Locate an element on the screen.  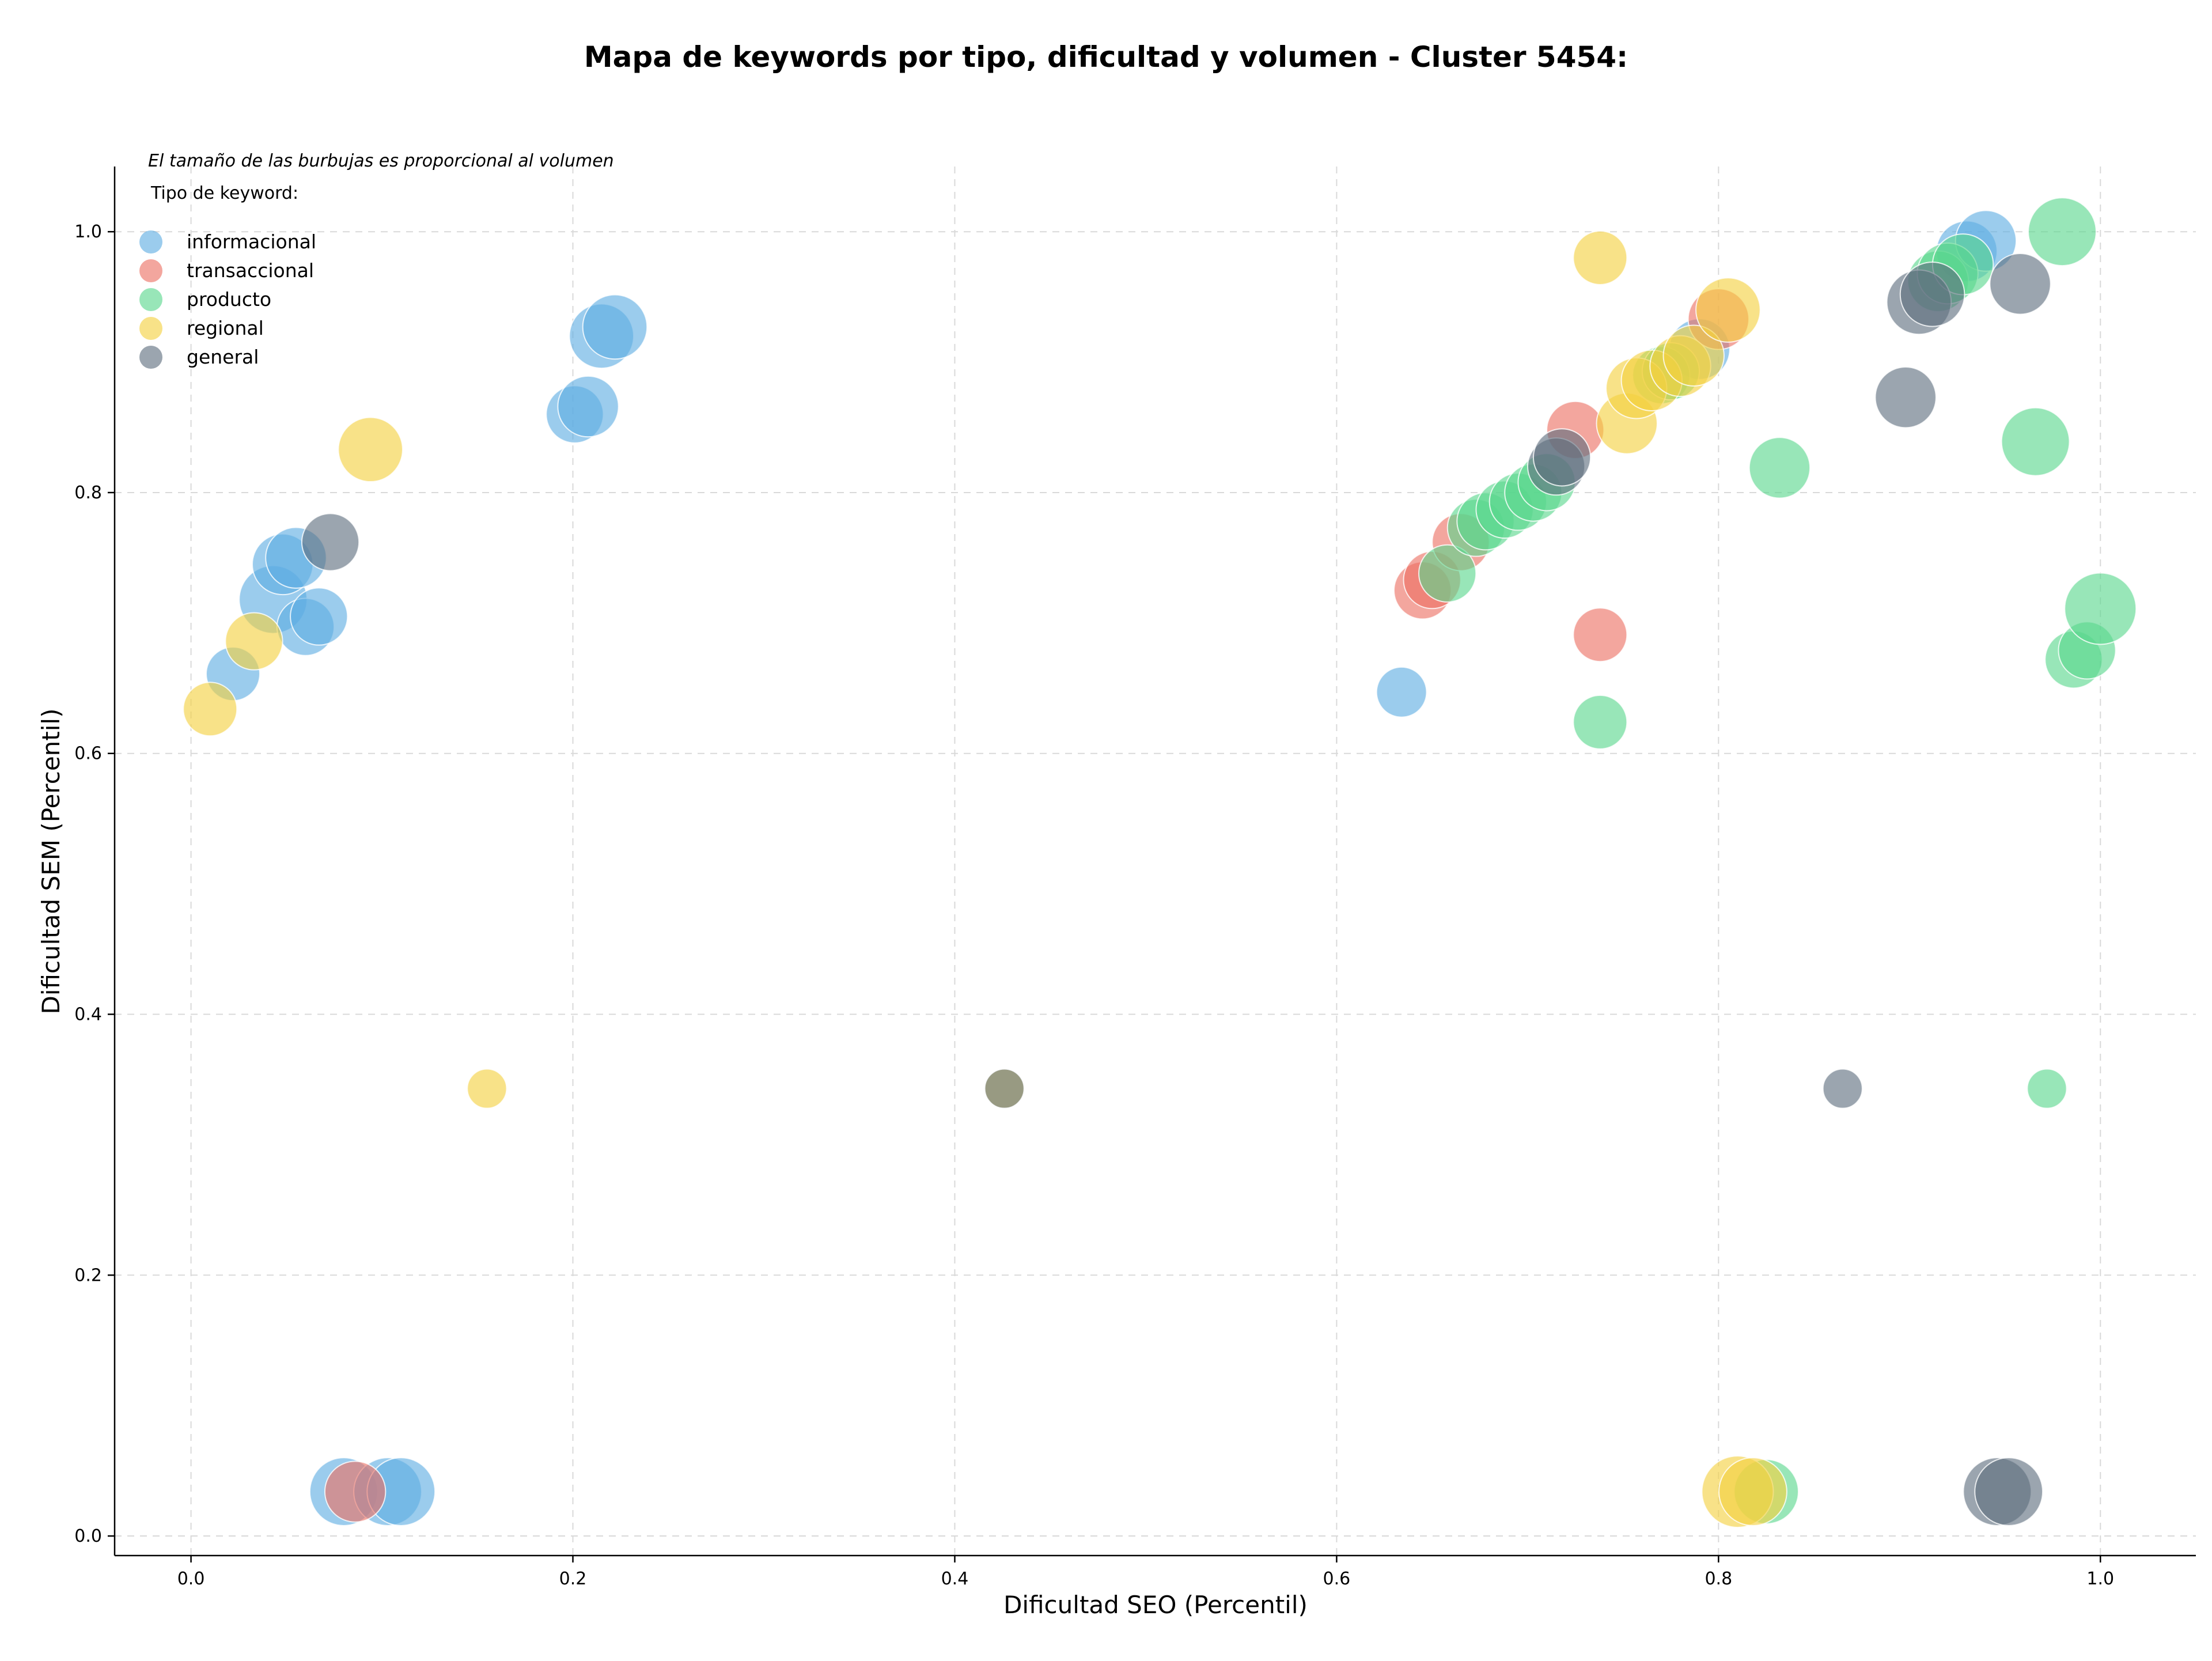
x-tick-label: 0.4 is located at coordinates (955, 1579).